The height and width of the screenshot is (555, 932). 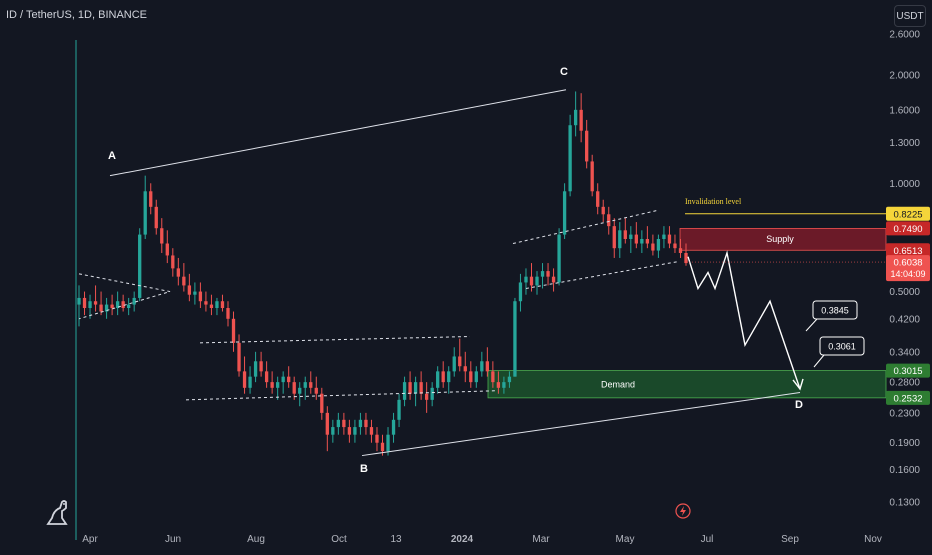 What do you see at coordinates (77, 15) in the screenshot?
I see `symbol-title: ID / TetherUS, 1D, BINANCE` at bounding box center [77, 15].